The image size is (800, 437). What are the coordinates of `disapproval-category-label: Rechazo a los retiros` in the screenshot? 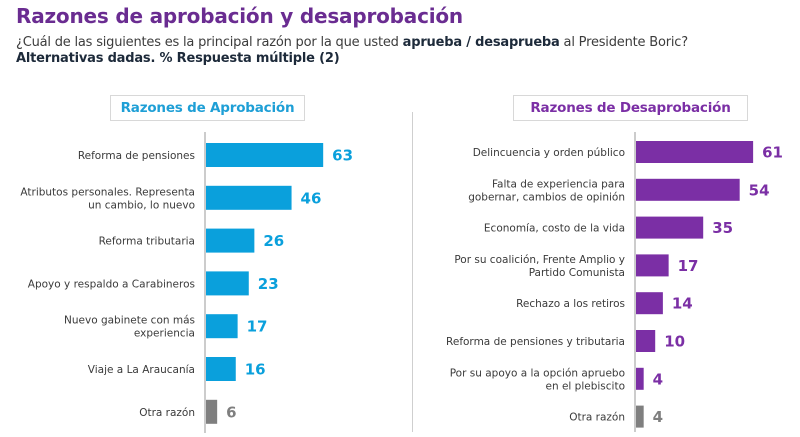 It's located at (570, 304).